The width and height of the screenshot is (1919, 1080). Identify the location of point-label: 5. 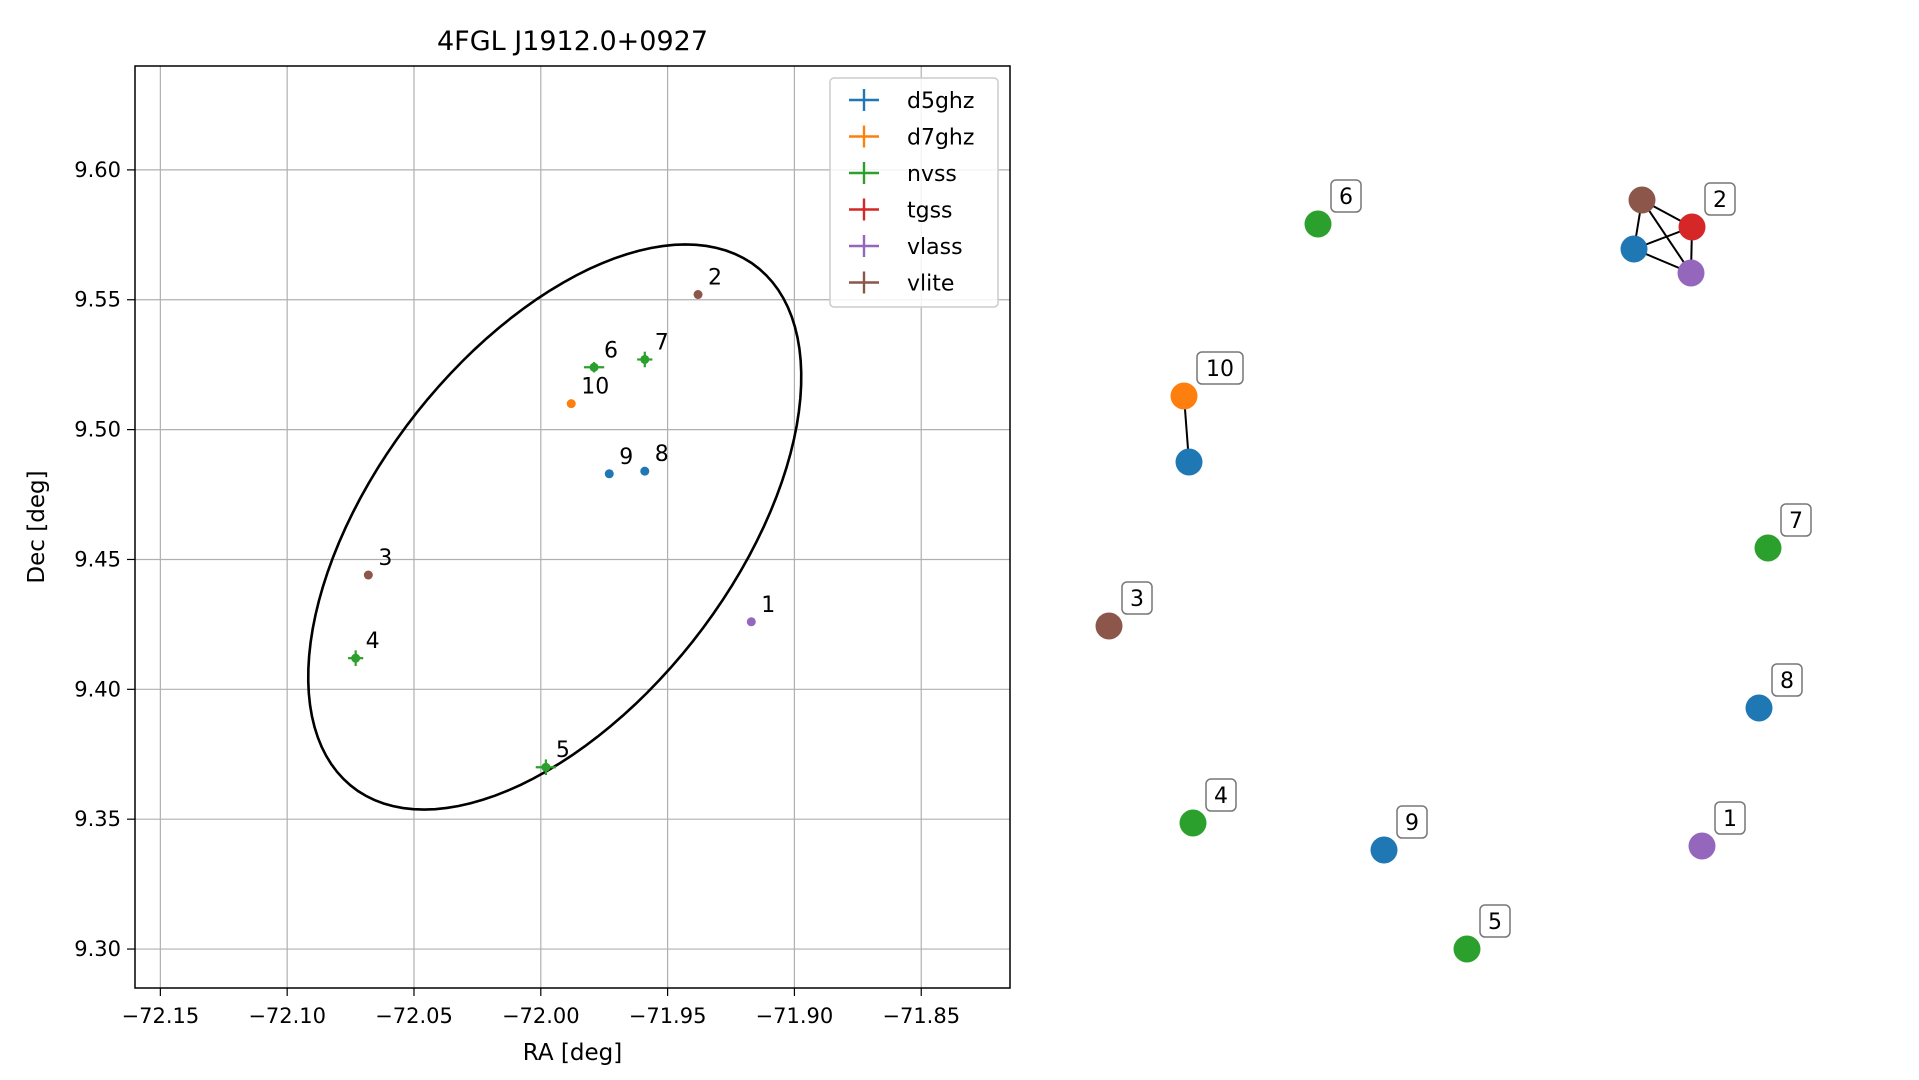
(563, 750).